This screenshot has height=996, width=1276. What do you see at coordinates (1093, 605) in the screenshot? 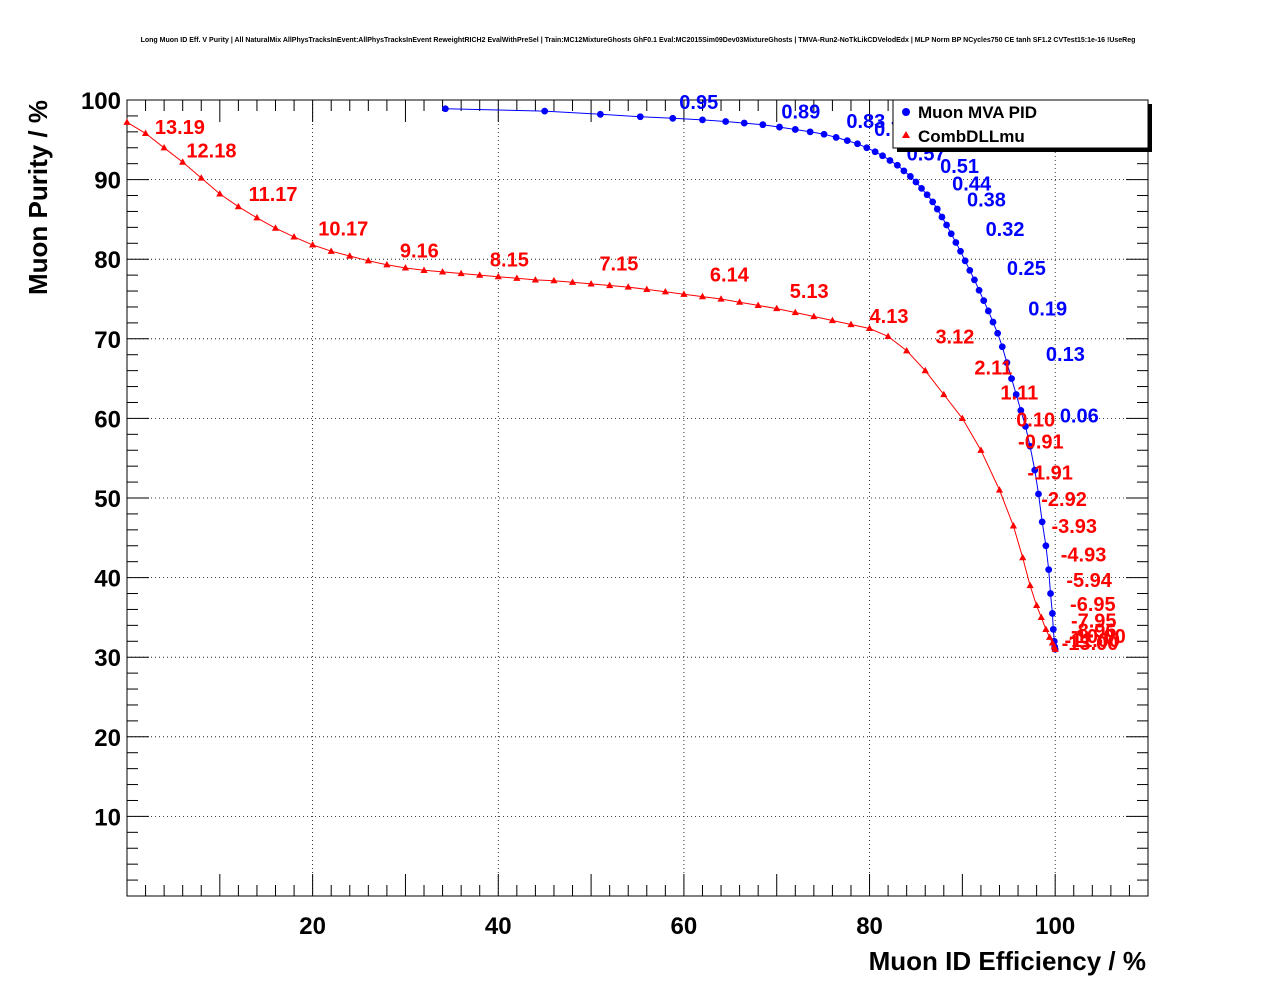
I see `cut-label: -6.95` at bounding box center [1093, 605].